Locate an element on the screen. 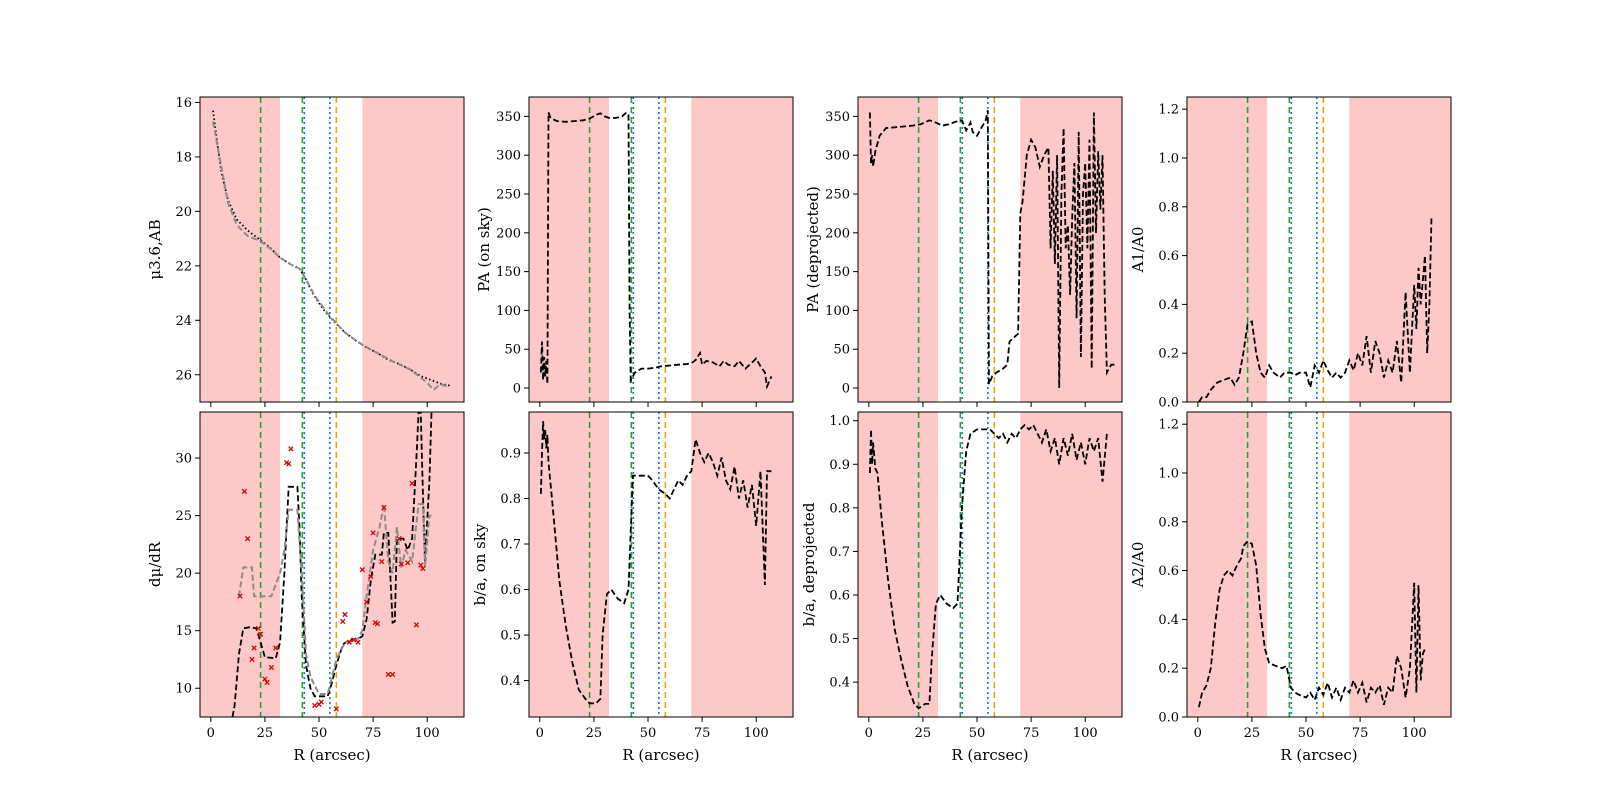  y-tick-label: 22 is located at coordinates (183, 266).